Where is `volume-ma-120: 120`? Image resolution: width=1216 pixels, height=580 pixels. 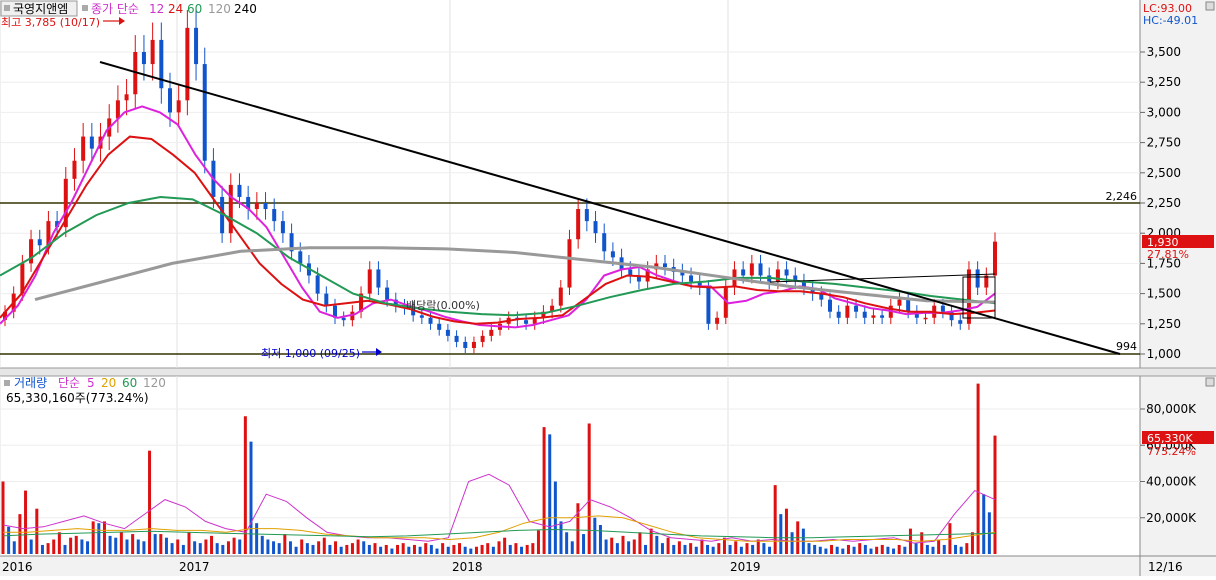 volume-ma-120: 120 is located at coordinates (154, 383).